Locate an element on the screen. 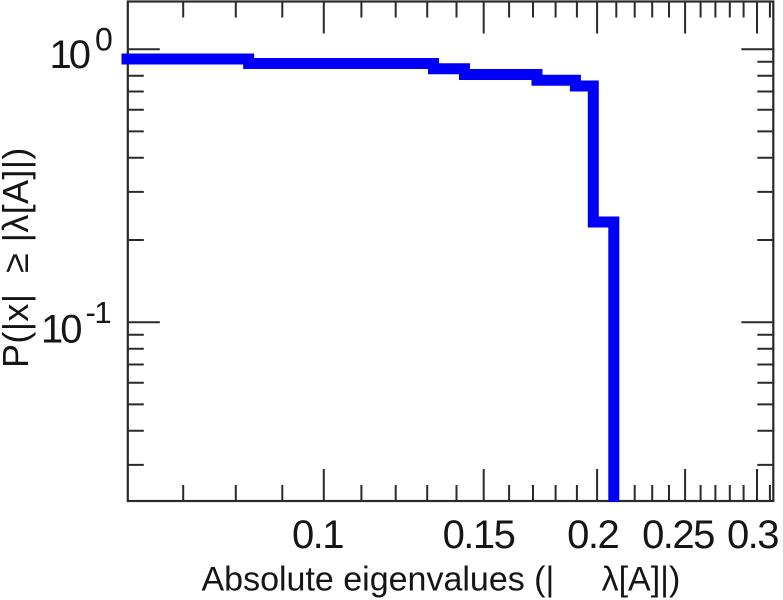 Image resolution: width=783 pixels, height=600 pixels. svg-text: -1 is located at coordinates (98, 312).